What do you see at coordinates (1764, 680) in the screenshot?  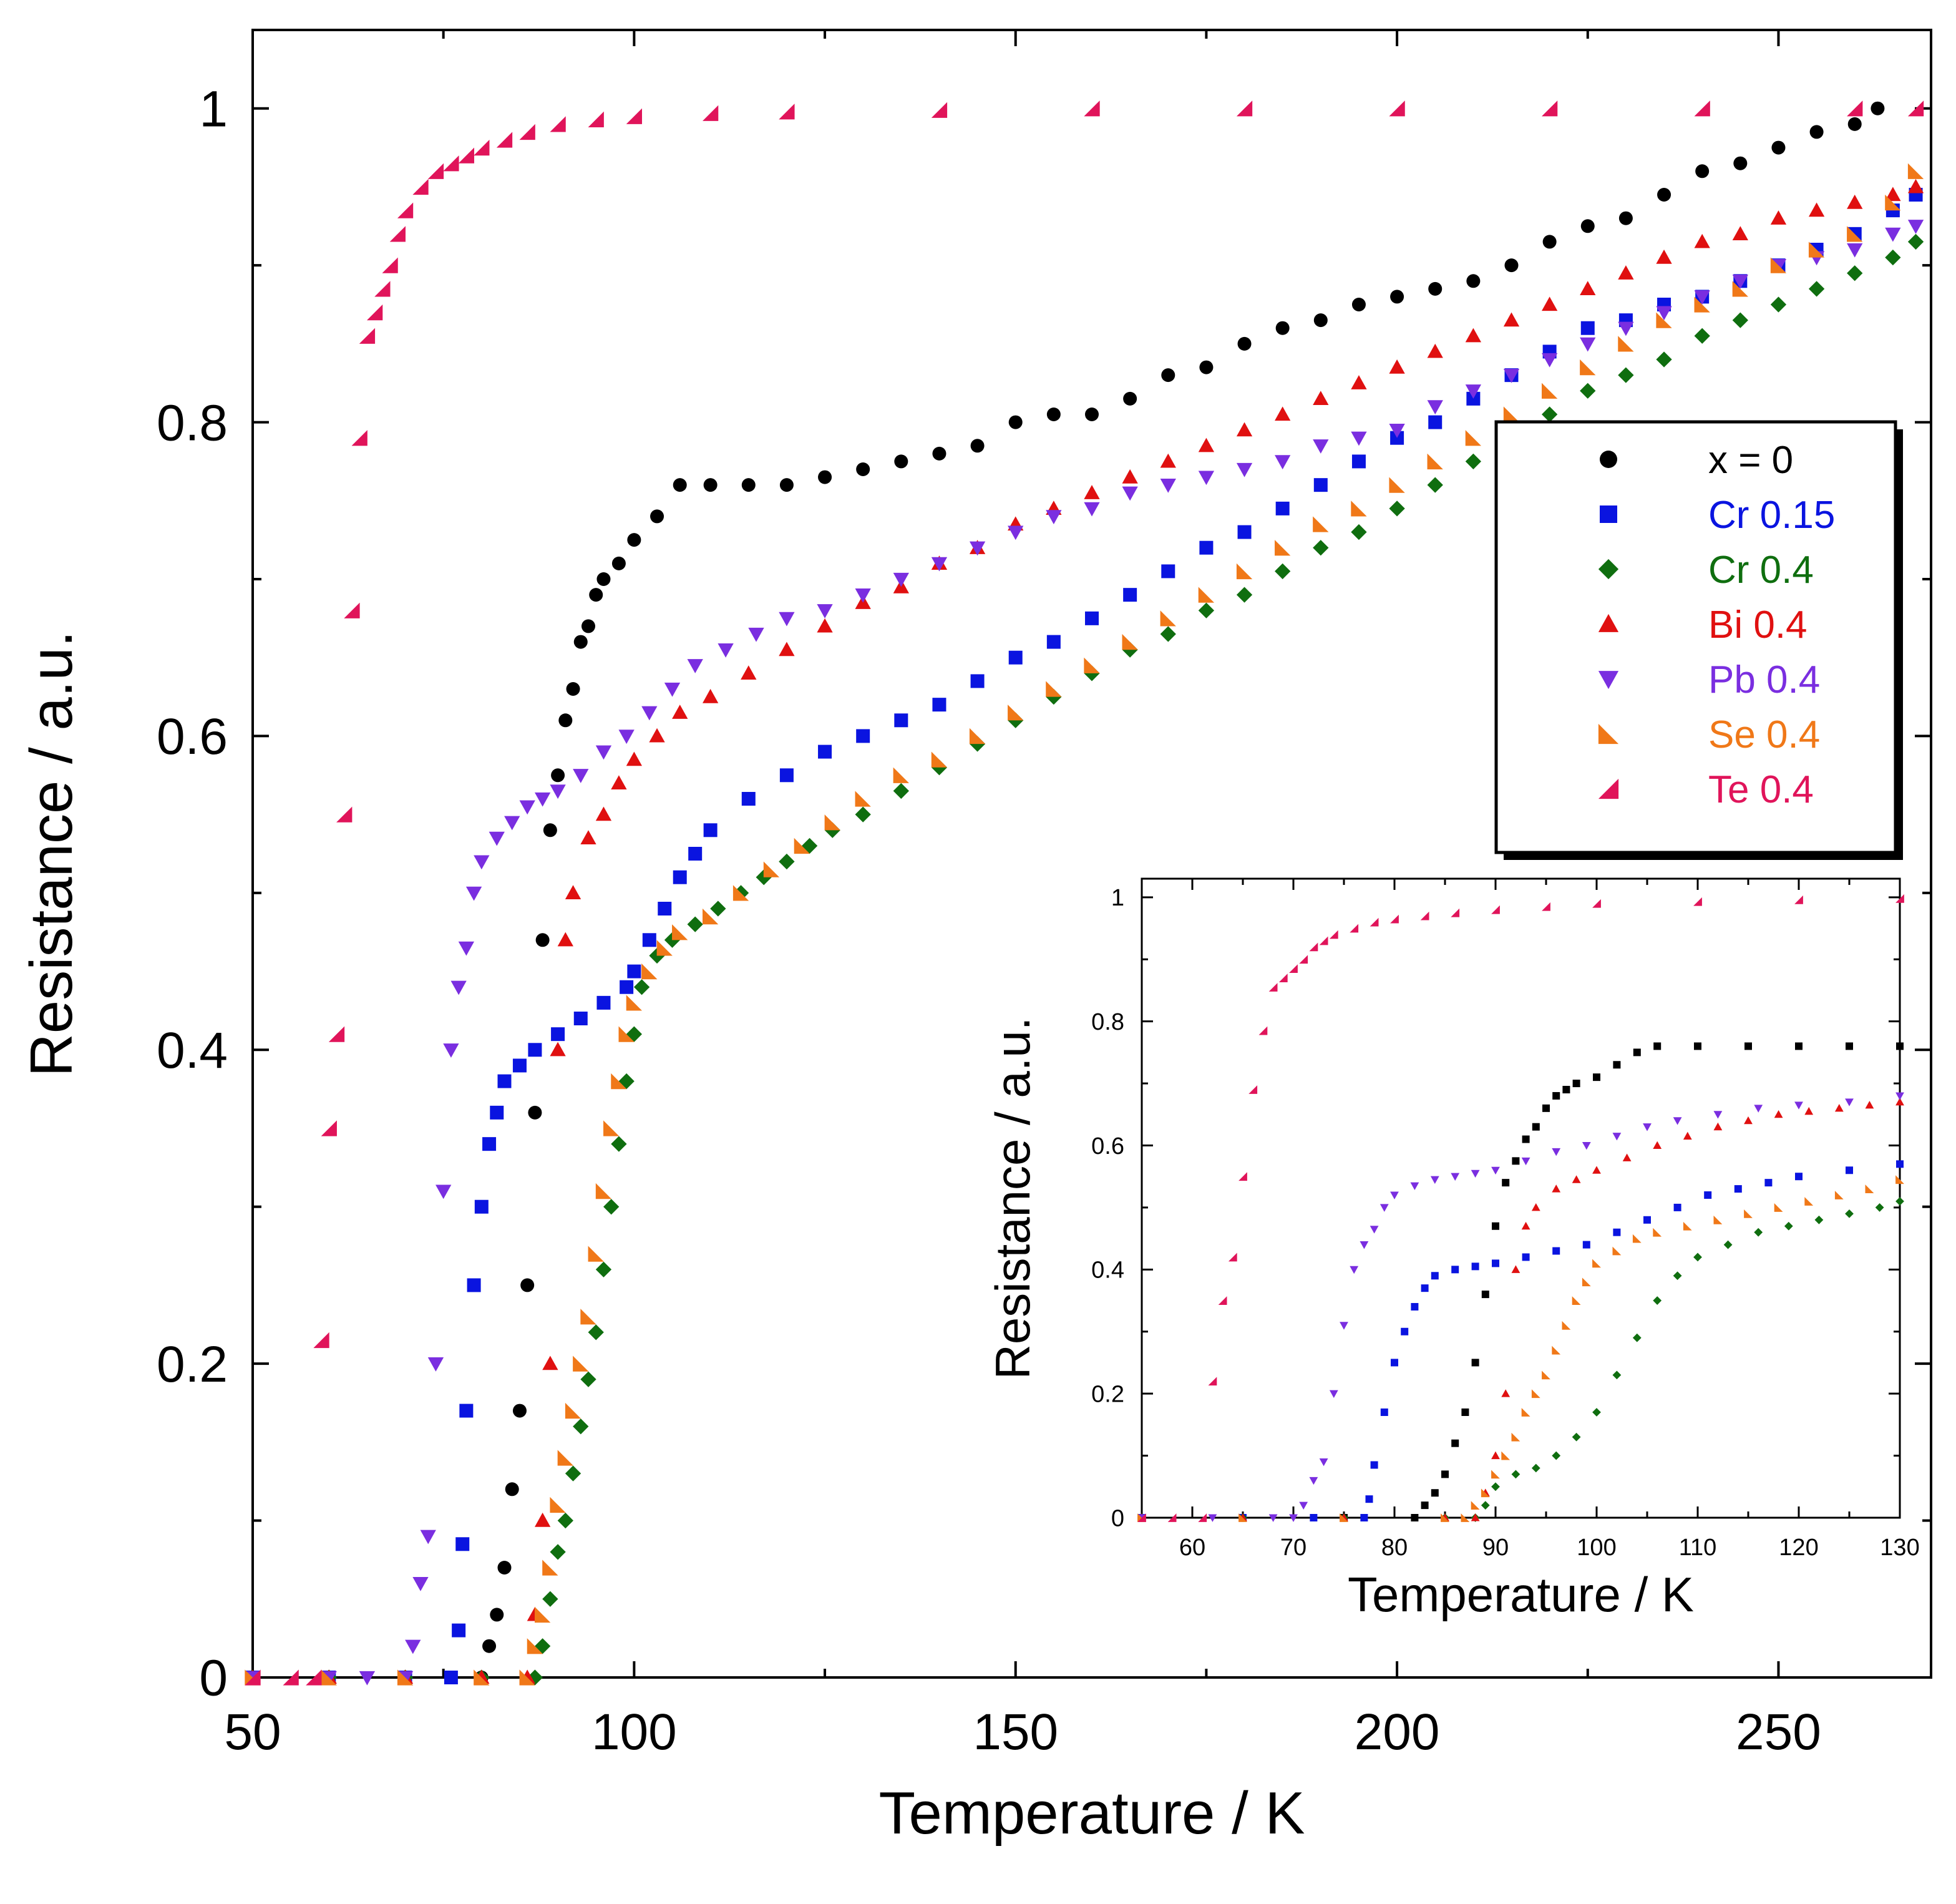 I see `legend-label-pb-0-4: Pb 0.4` at bounding box center [1764, 680].